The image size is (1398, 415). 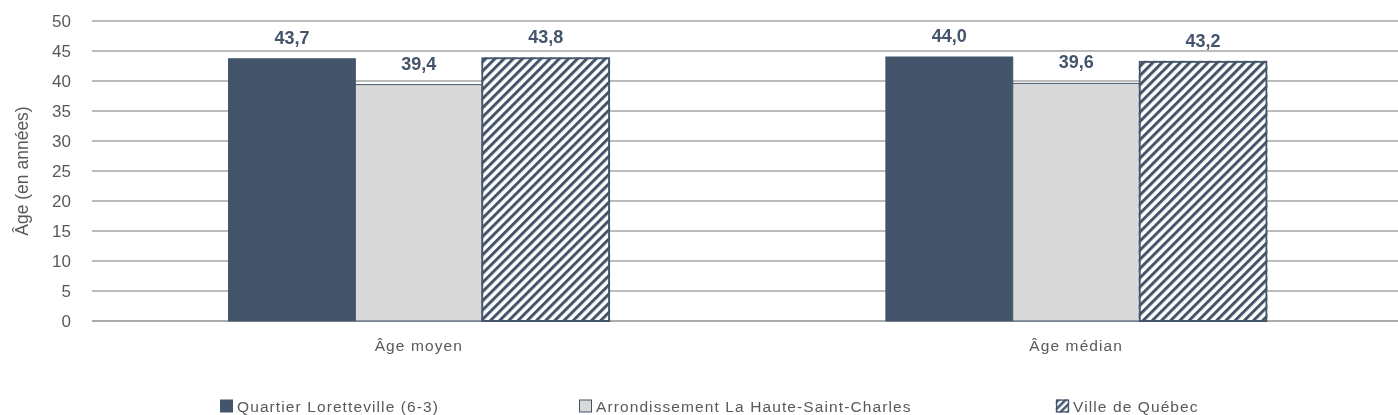 What do you see at coordinates (418, 345) in the screenshot?
I see `x-tick-label: Âge moyen` at bounding box center [418, 345].